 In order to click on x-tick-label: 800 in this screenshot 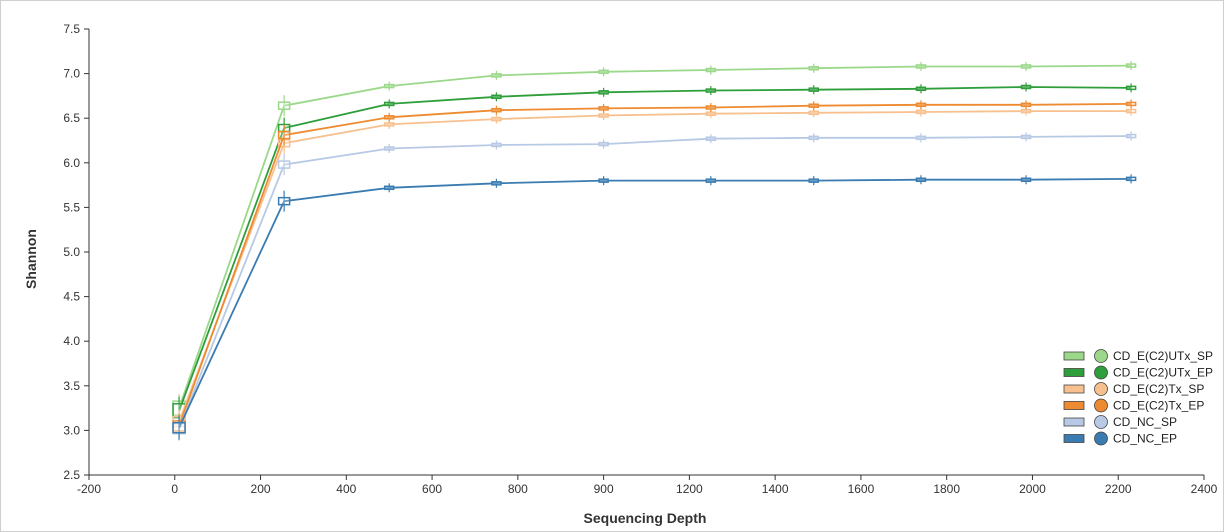, I will do `click(518, 489)`.